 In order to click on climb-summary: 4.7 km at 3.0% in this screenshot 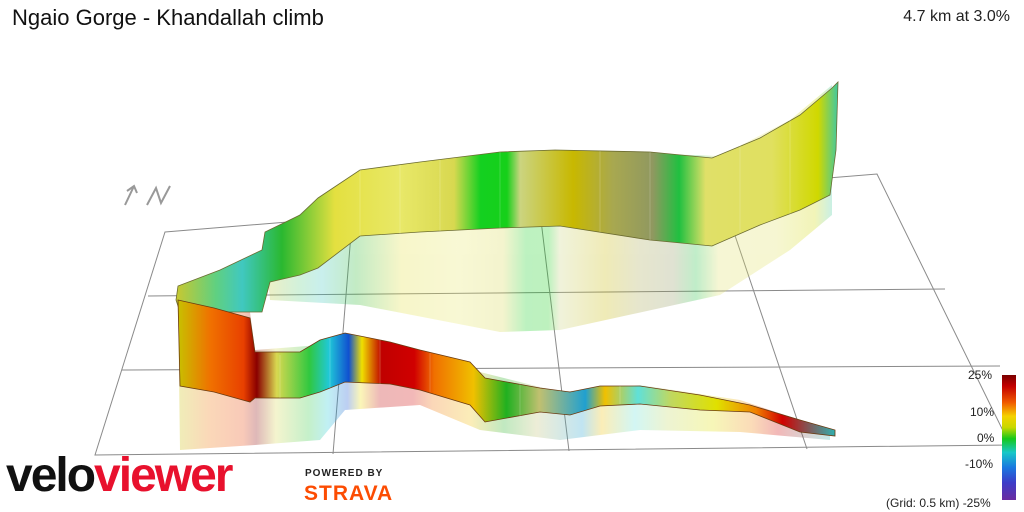, I will do `click(956, 16)`.